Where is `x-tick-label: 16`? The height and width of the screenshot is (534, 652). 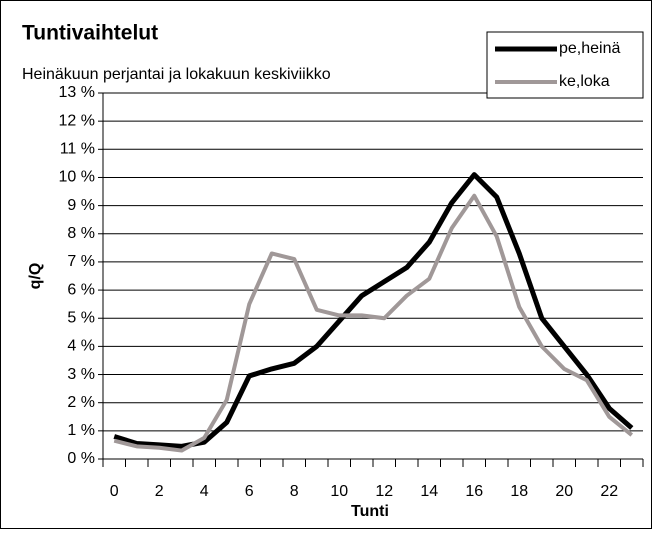
x-tick-label: 16 is located at coordinates (474, 491).